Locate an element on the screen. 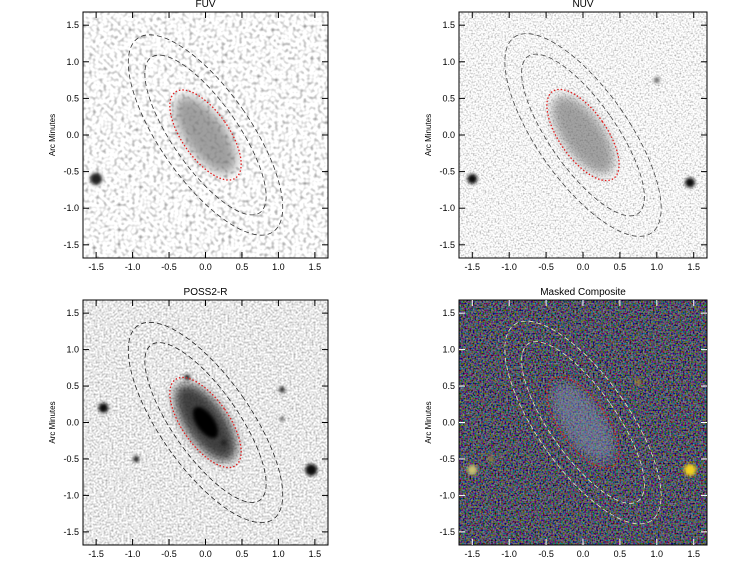  panel-title: POSS2-R is located at coordinates (206, 292).